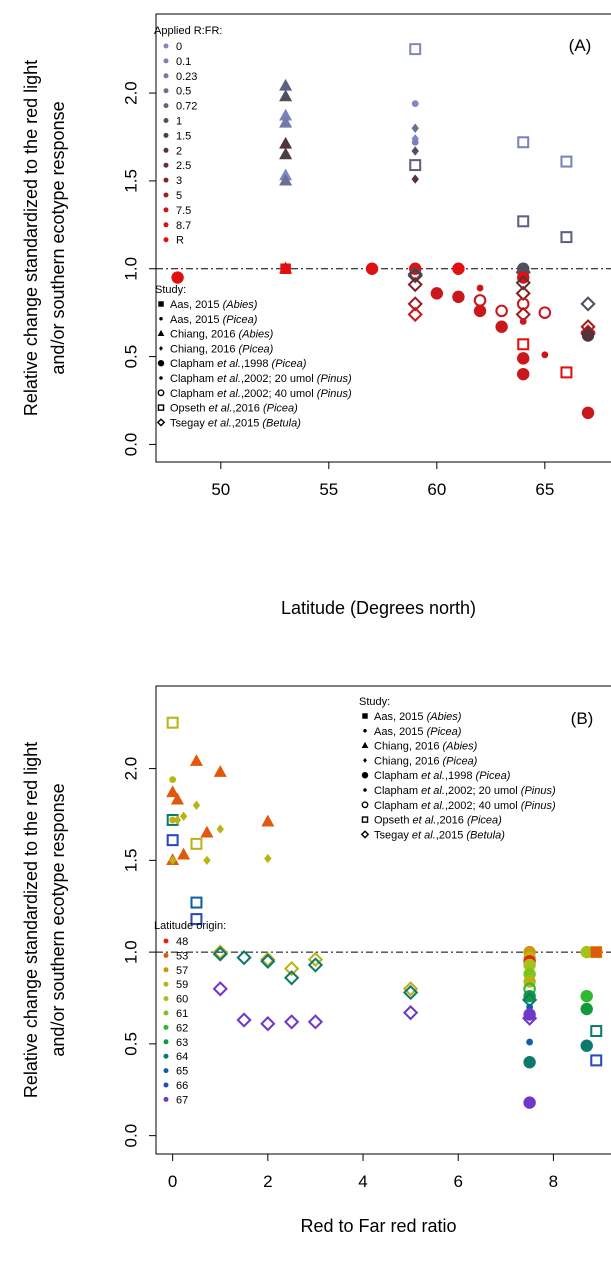  I want to click on panel-b-study-legend-label-4: Clapham et al.,1998 (Picea), so click(442, 776).